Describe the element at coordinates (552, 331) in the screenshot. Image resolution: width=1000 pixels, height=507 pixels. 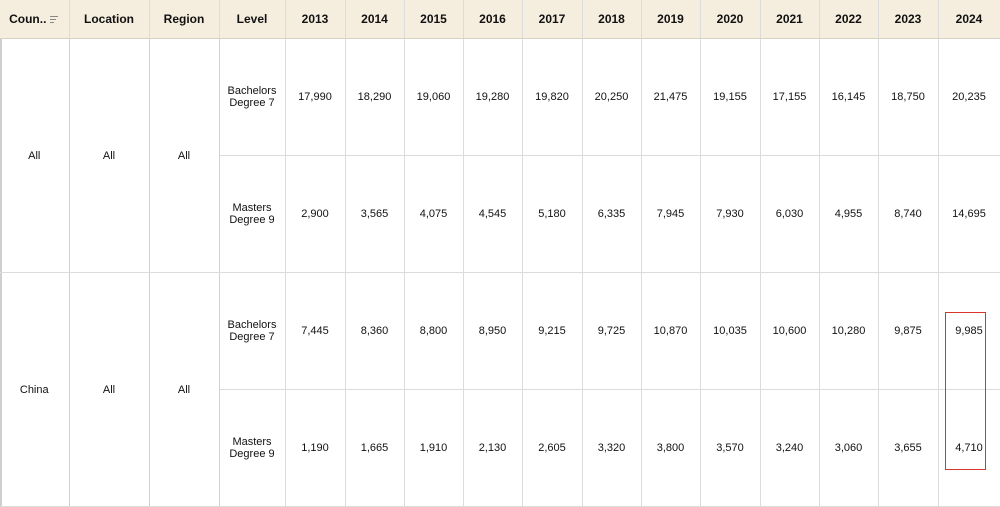
I see `value-cell: 9,215` at that location.